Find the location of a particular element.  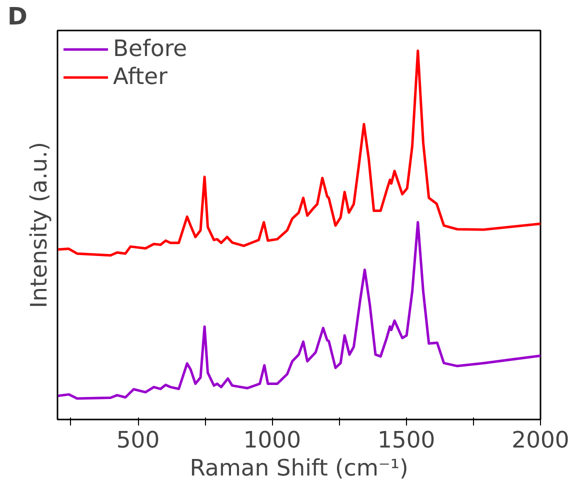

x-tick-label: 500 is located at coordinates (138, 441).